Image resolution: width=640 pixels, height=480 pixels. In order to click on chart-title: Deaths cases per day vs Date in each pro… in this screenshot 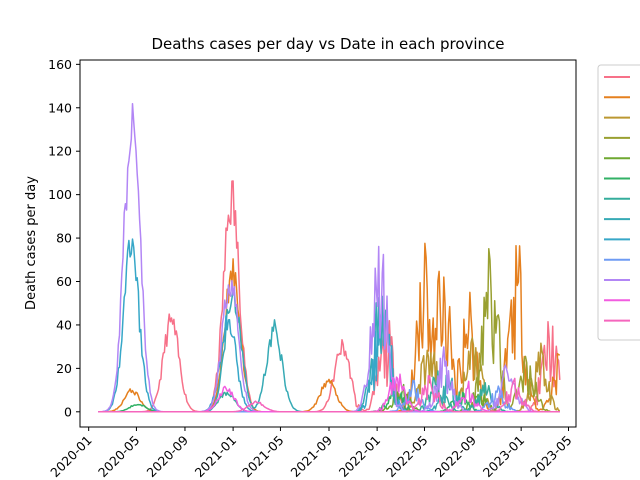, I will do `click(327, 44)`.